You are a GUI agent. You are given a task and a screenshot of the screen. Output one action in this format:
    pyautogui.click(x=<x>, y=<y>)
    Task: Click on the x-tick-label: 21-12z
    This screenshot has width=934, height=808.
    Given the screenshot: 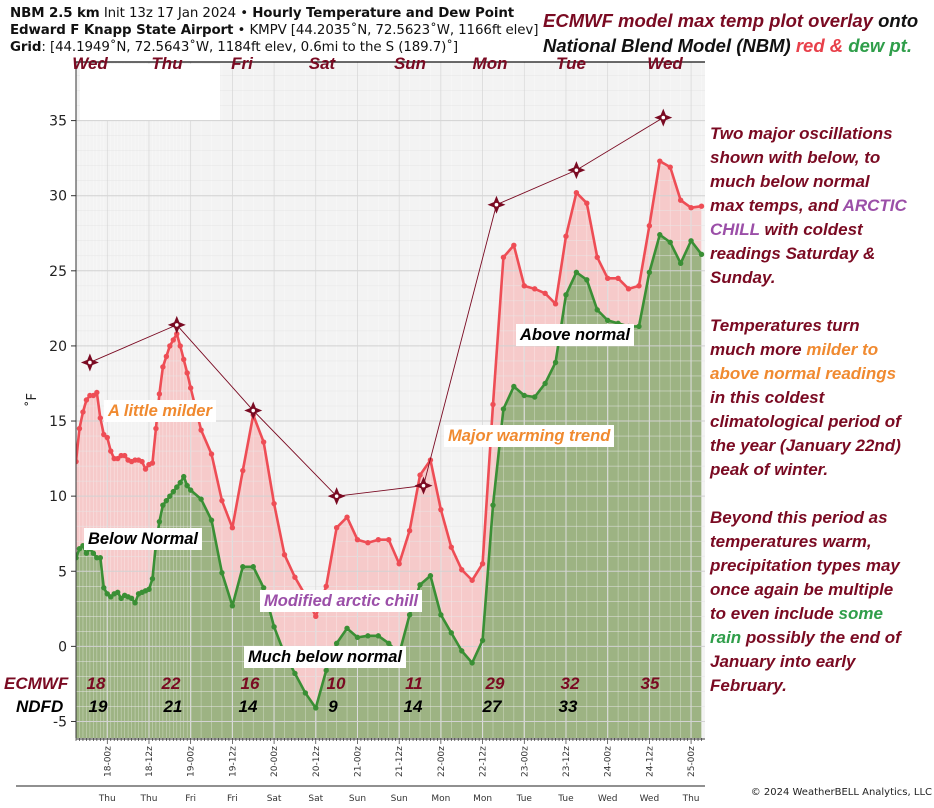 What is the action you would take?
    pyautogui.click(x=400, y=761)
    